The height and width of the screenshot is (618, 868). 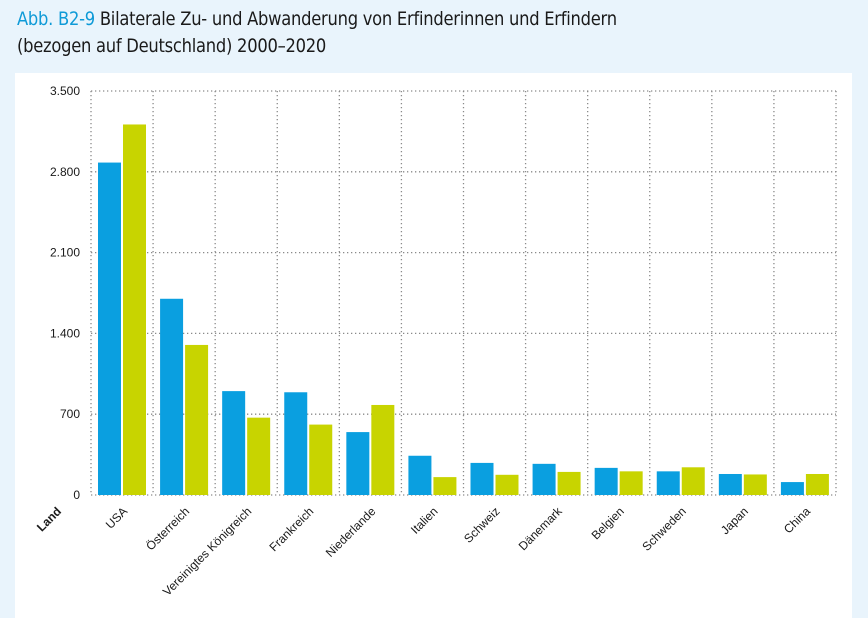 What do you see at coordinates (116, 517) in the screenshot?
I see `x-tick-label: USA` at bounding box center [116, 517].